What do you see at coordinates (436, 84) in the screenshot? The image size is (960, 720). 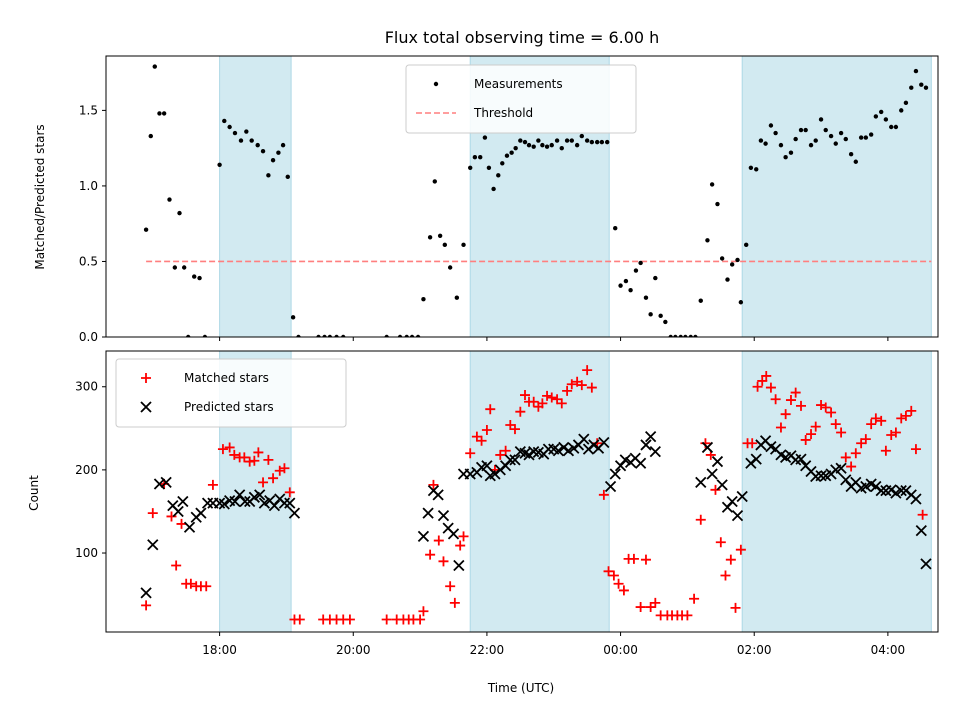 I see `legend-handle-measurements` at bounding box center [436, 84].